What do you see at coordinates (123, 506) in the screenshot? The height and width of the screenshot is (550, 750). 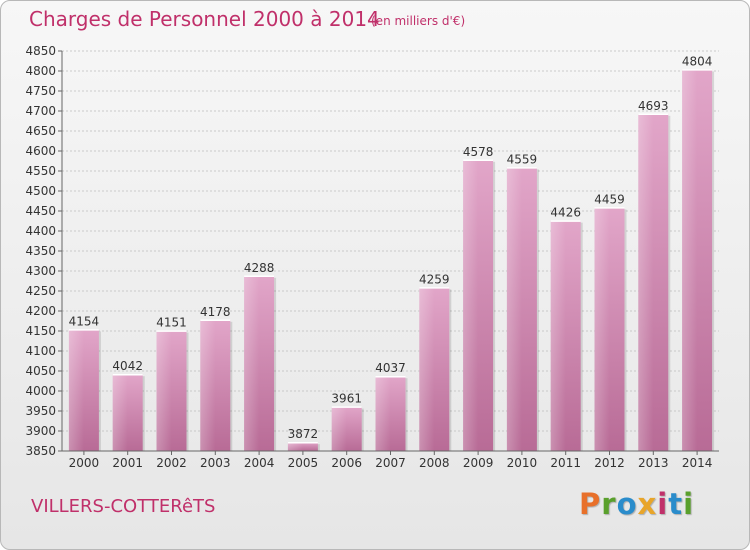 I see `place-name: VILLERS-COTTERêTS` at bounding box center [123, 506].